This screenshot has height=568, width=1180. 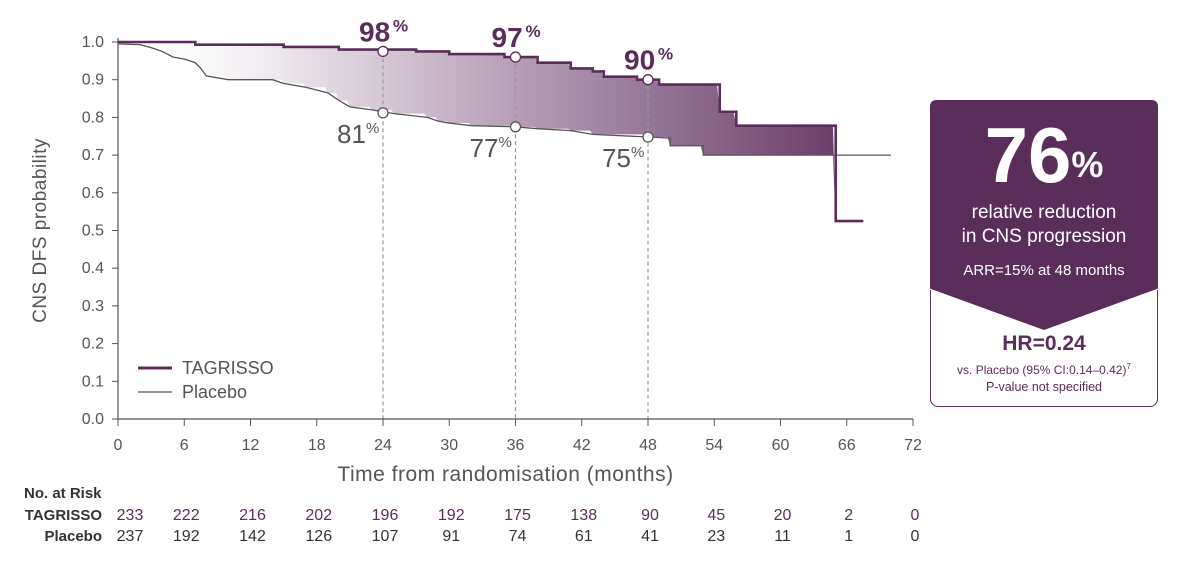 What do you see at coordinates (252, 515) in the screenshot?
I see `risk-cell: 216` at bounding box center [252, 515].